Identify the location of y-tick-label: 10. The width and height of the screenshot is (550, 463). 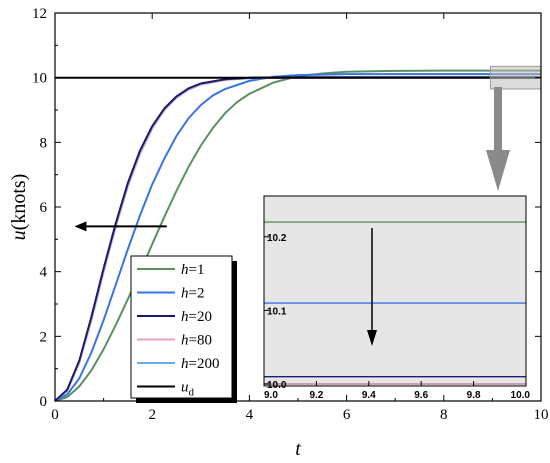
(39, 79).